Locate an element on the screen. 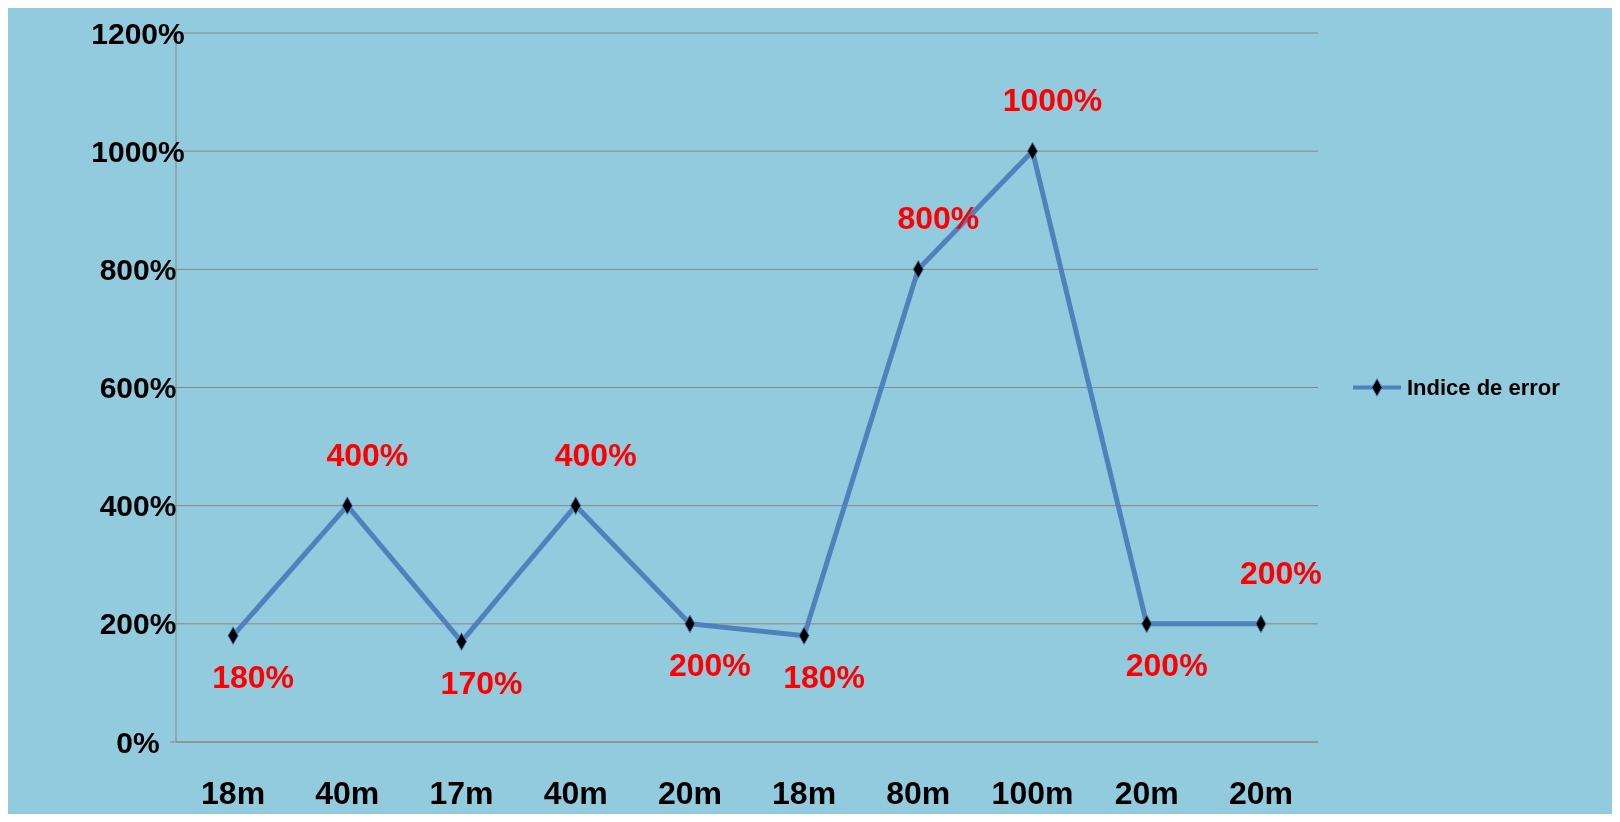  y-tick-label: 0% is located at coordinates (138, 742).